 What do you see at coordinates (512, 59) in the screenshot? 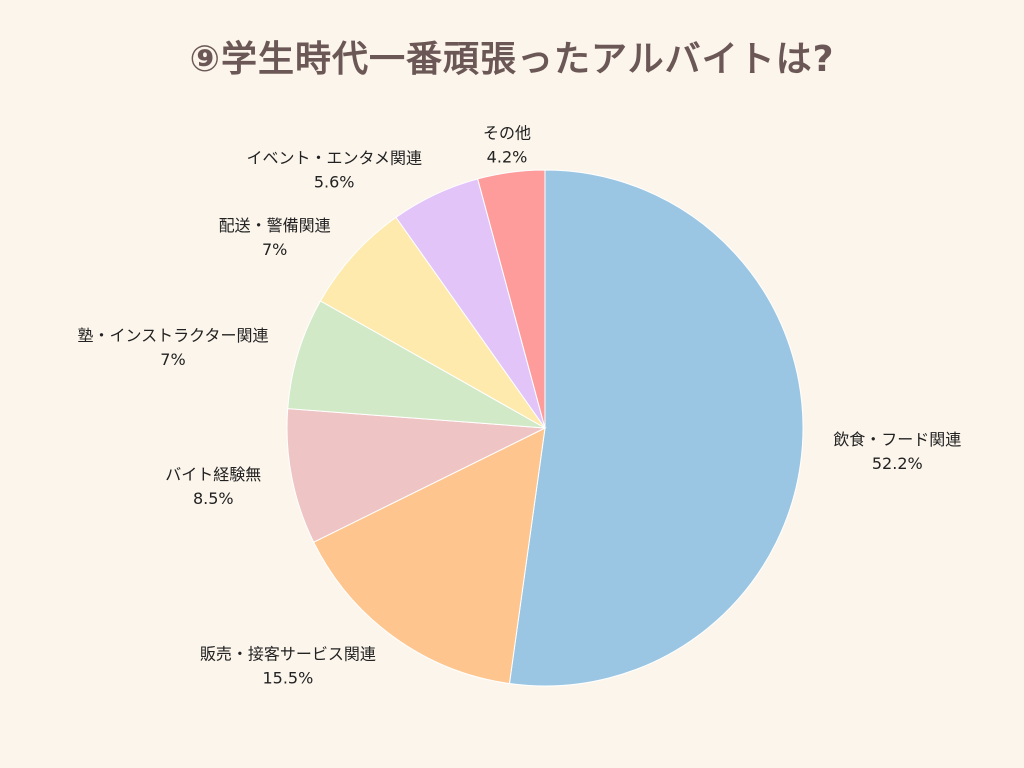
I see `chart-title: ⑨学生時代一番頑張ったアルバイトは?` at bounding box center [512, 59].